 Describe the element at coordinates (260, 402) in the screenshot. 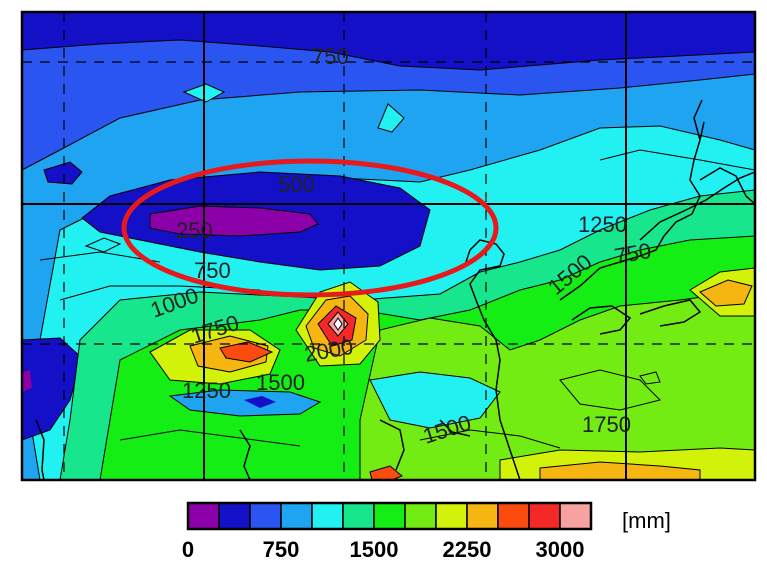

I see `dark-blue-south-spot` at that location.